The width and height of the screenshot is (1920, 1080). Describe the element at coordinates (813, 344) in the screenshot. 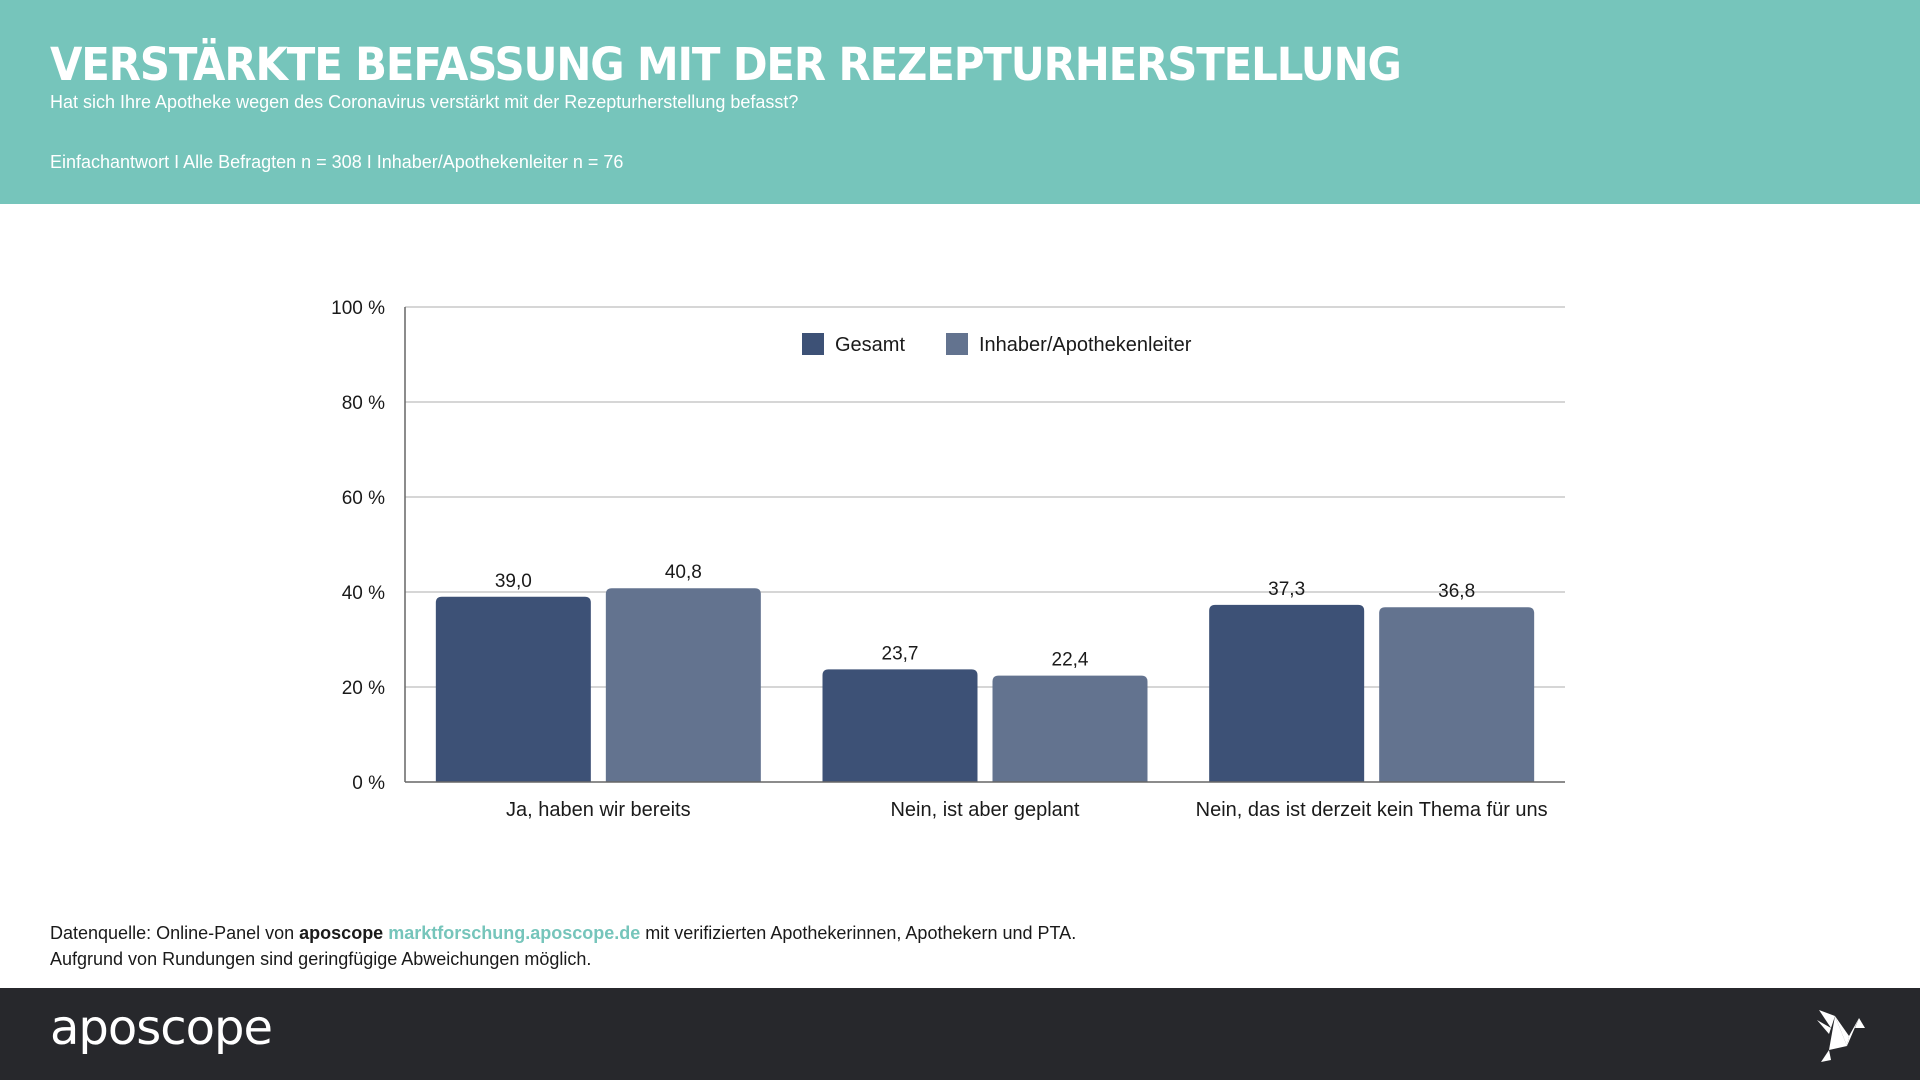

I see `legend-swatch-gesamt` at that location.